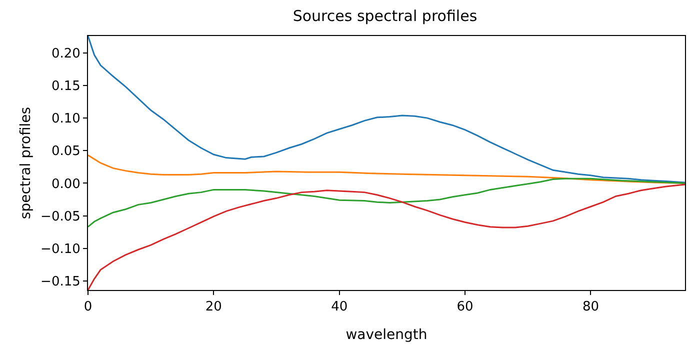 The width and height of the screenshot is (700, 350). What do you see at coordinates (65, 152) in the screenshot?
I see `y-tick-label: 0.05` at bounding box center [65, 152].